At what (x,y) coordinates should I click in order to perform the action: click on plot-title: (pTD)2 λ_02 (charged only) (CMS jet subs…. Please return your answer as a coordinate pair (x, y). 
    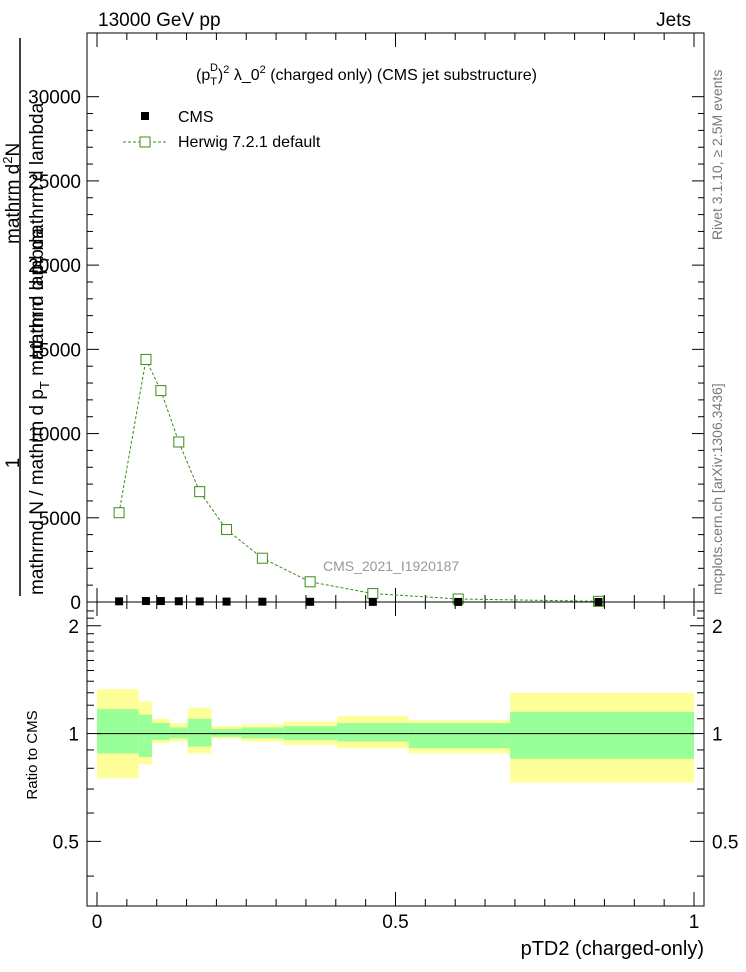
    Looking at the image, I should click on (366, 75).